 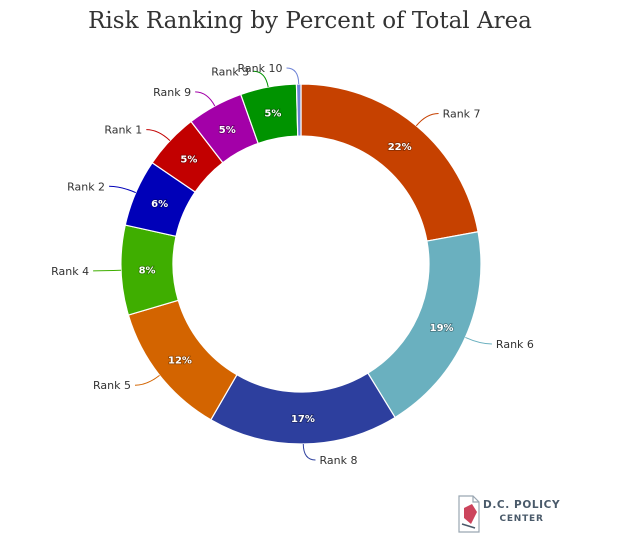 I want to click on slice-label-rank-10: Rank 10, so click(x=260, y=68).